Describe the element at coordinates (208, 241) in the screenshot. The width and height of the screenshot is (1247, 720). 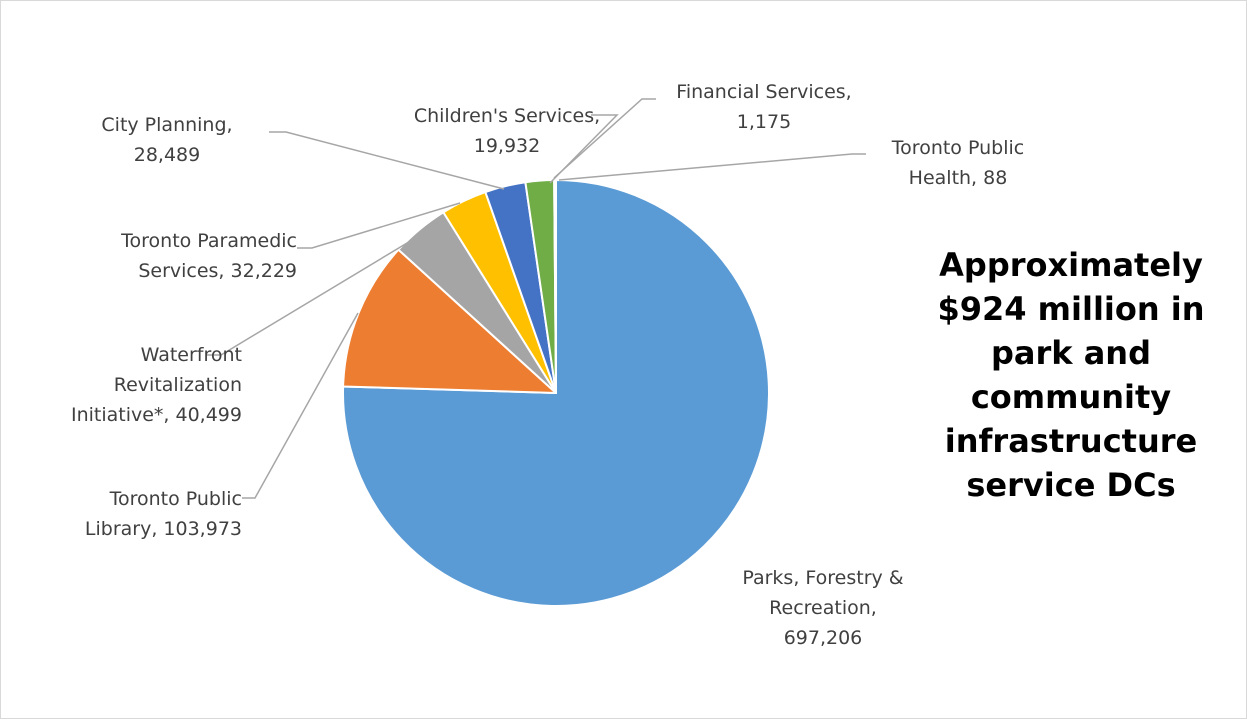
I see `data-label-line: Toronto Paramedic` at that location.